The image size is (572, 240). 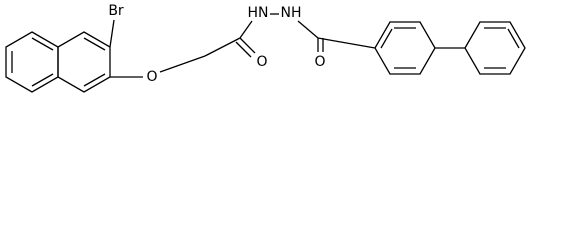 What do you see at coordinates (258, 13) in the screenshot?
I see `atom-label: HN` at bounding box center [258, 13].